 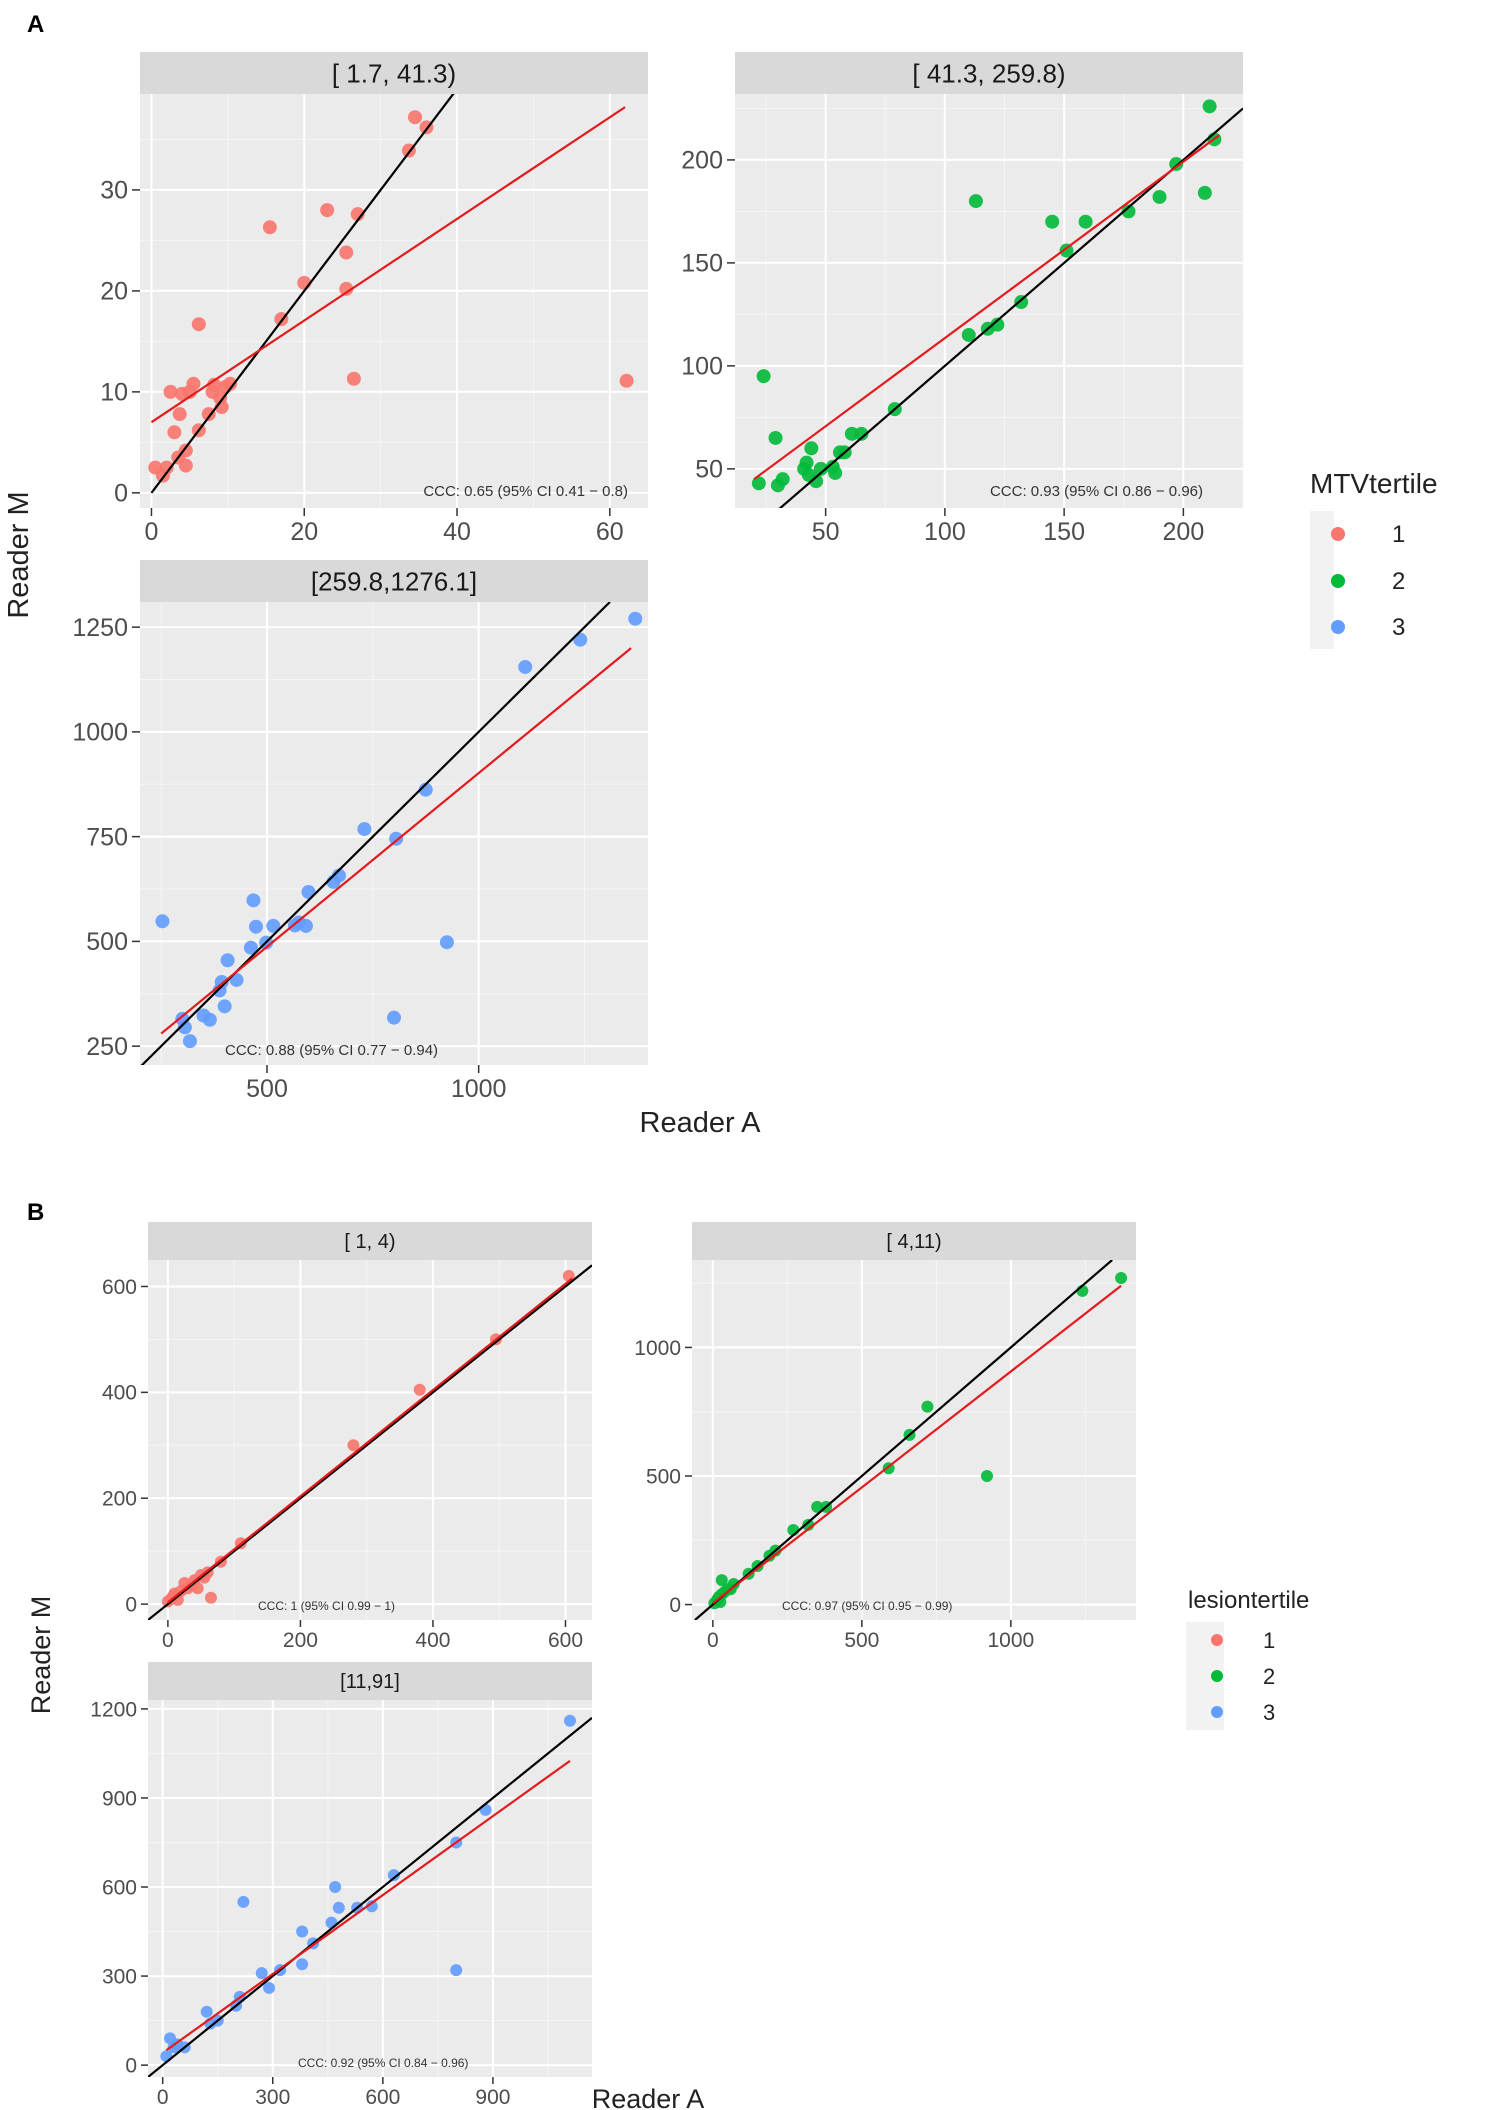 I want to click on x-tick-label: 600, so click(x=565, y=1640).